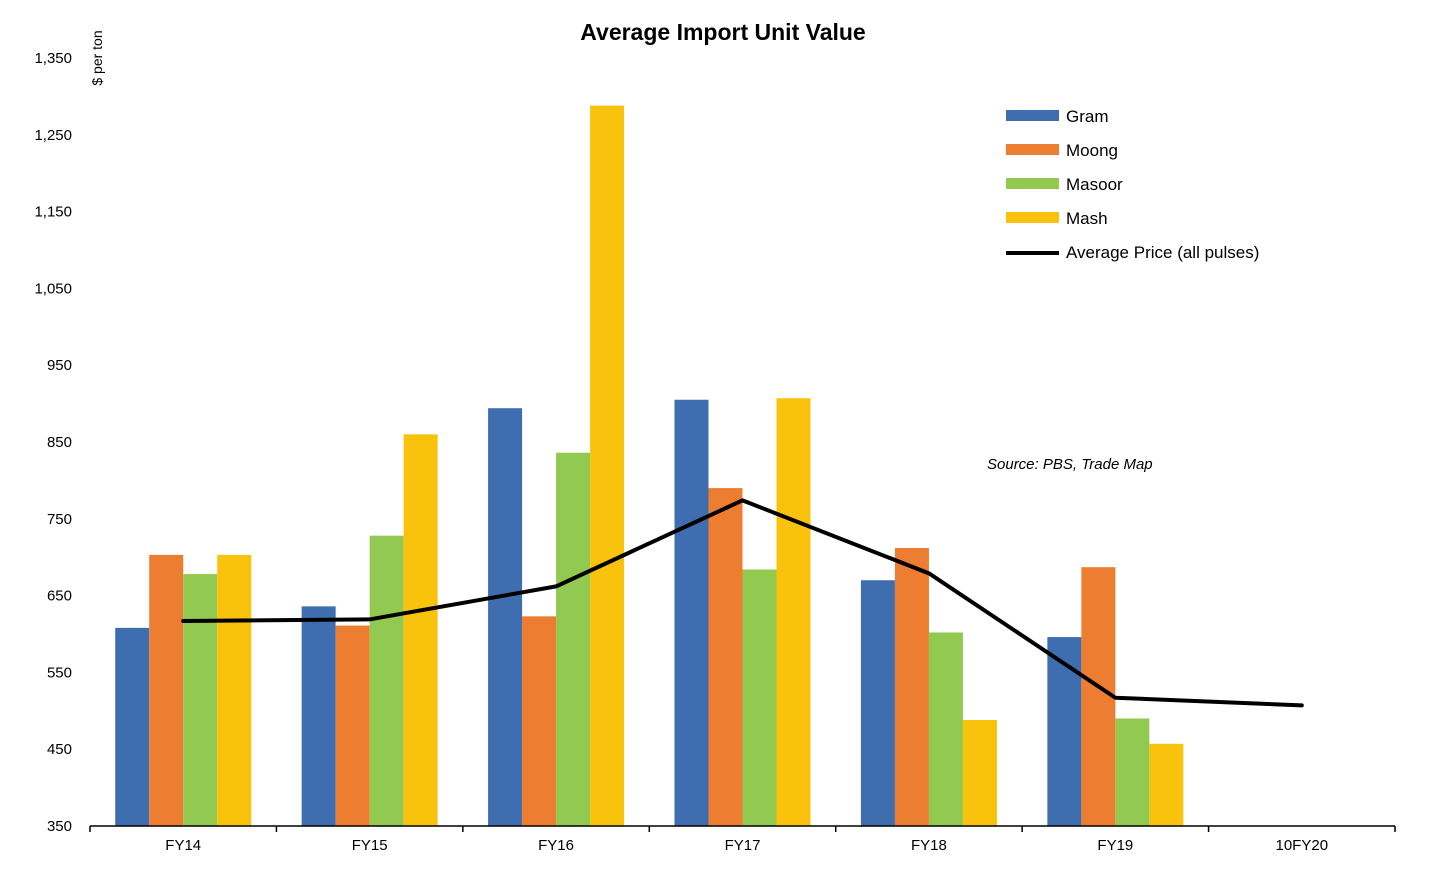 This screenshot has width=1447, height=875. Describe the element at coordinates (53, 58) in the screenshot. I see `y-tick-label: 1,350` at that location.